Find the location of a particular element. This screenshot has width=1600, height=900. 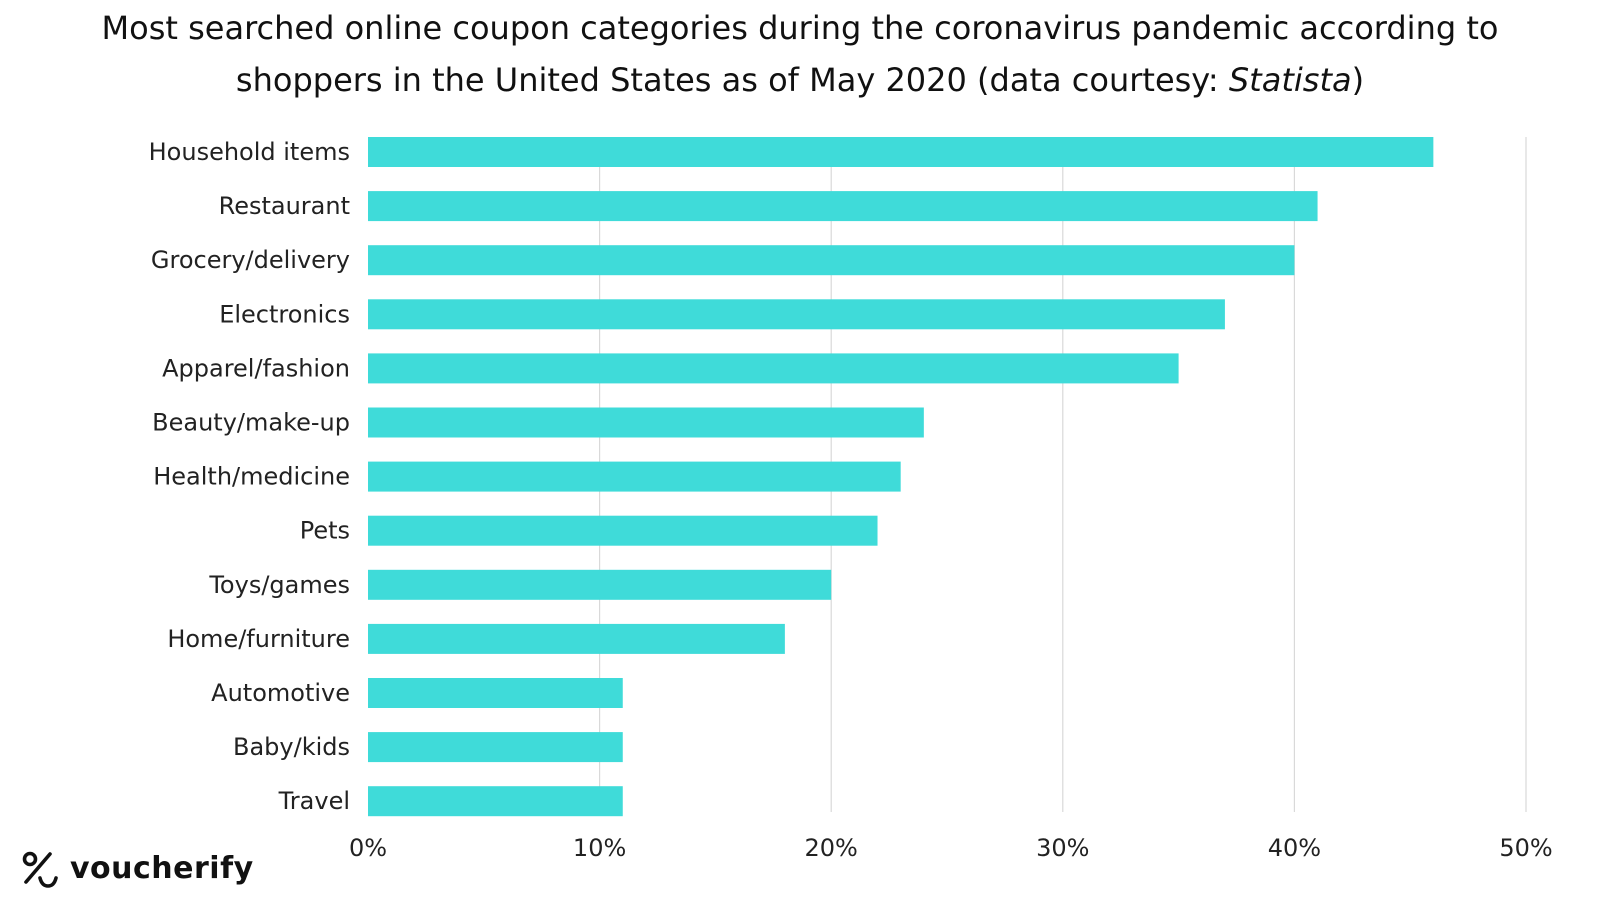

chart-title-end: ) is located at coordinates (1358, 80).